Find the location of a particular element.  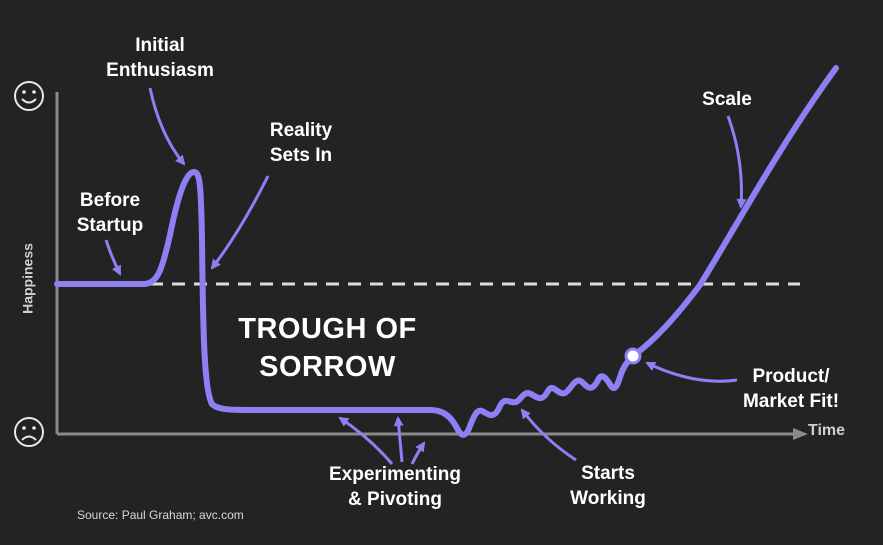

label-starts-line1: Starts is located at coordinates (608, 473).